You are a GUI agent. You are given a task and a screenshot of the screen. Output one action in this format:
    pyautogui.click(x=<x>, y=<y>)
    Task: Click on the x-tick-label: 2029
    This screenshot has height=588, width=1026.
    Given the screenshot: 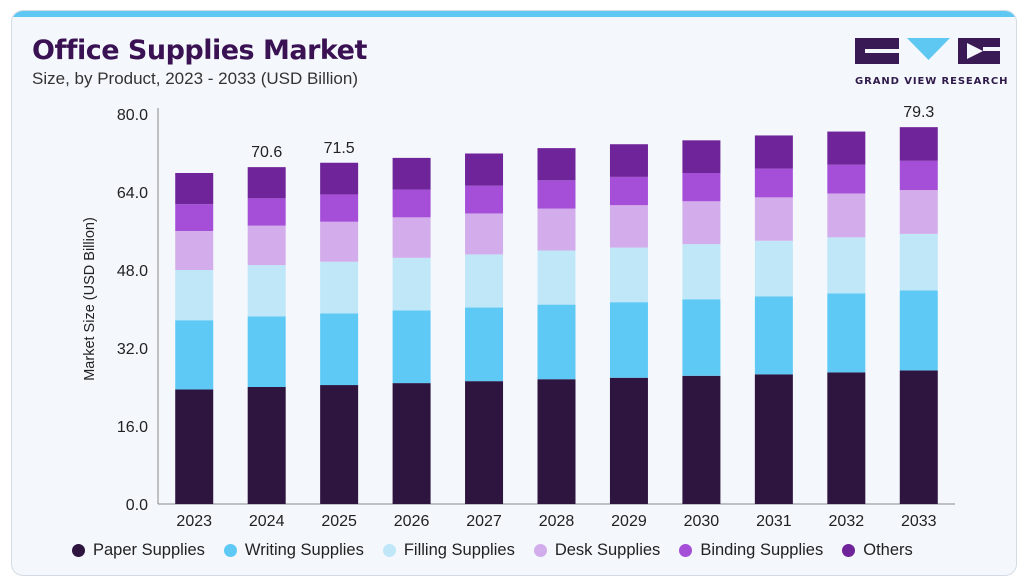 What is the action you would take?
    pyautogui.click(x=629, y=521)
    